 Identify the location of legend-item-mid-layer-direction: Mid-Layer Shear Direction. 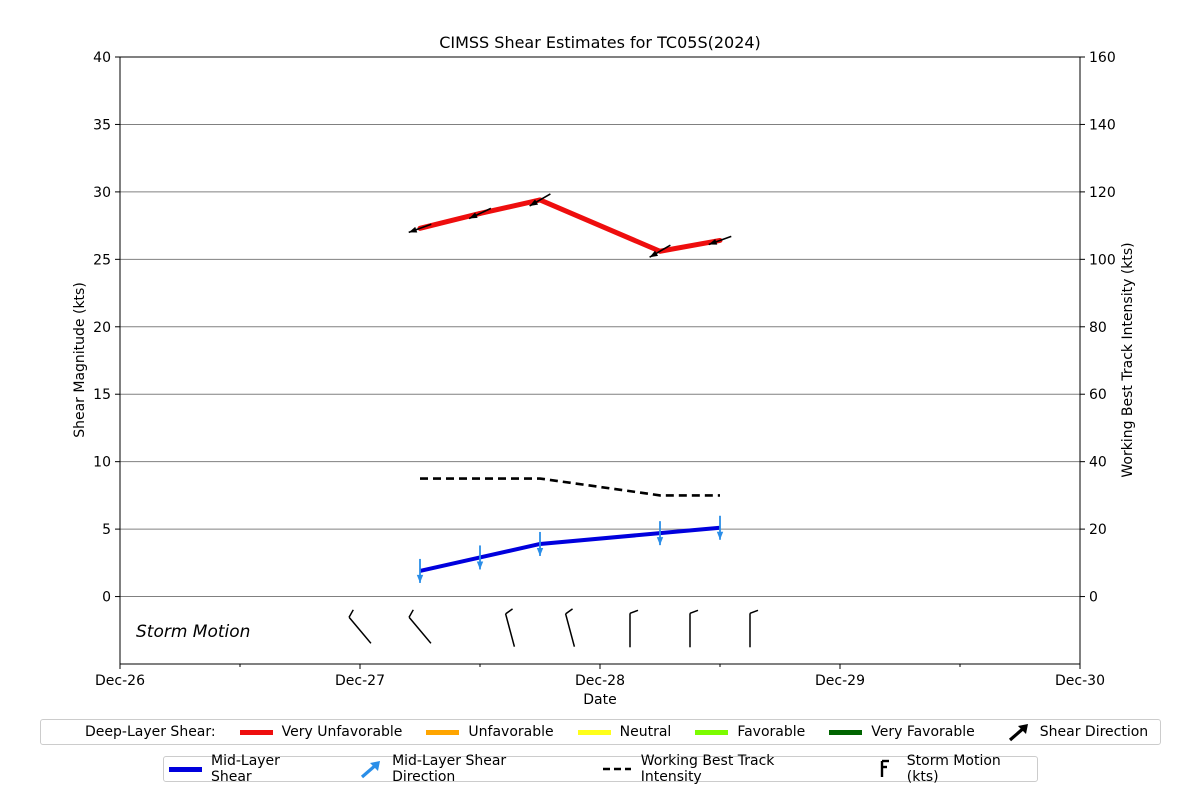
(466, 769).